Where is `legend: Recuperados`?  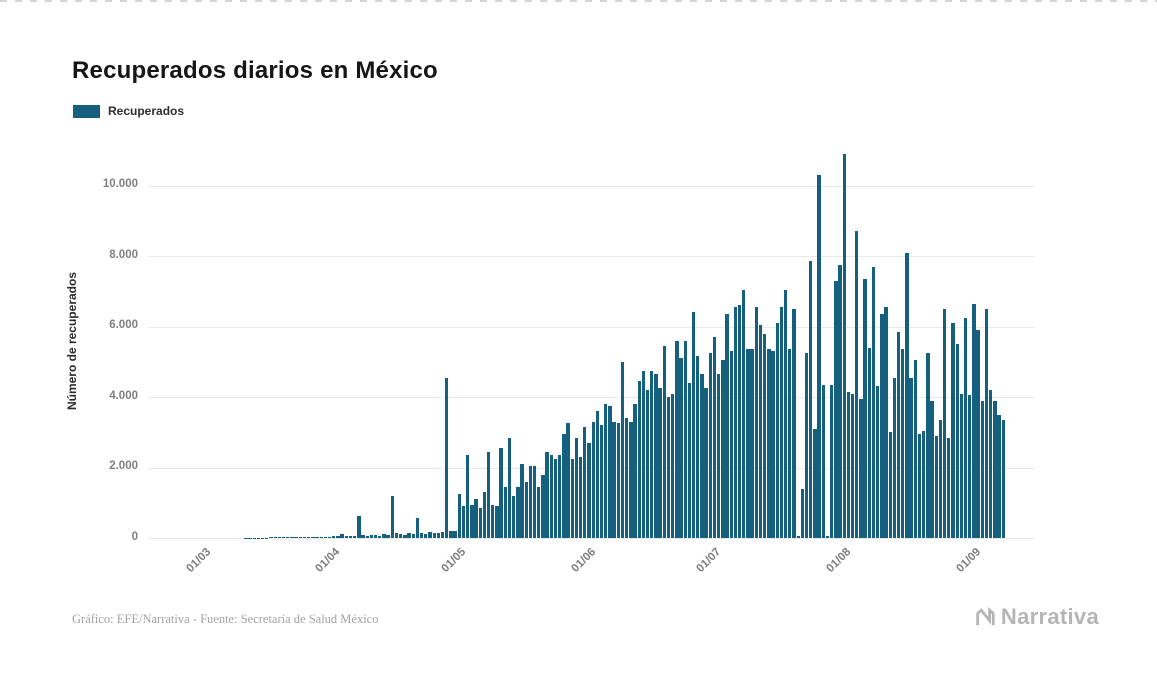 legend: Recuperados is located at coordinates (128, 111).